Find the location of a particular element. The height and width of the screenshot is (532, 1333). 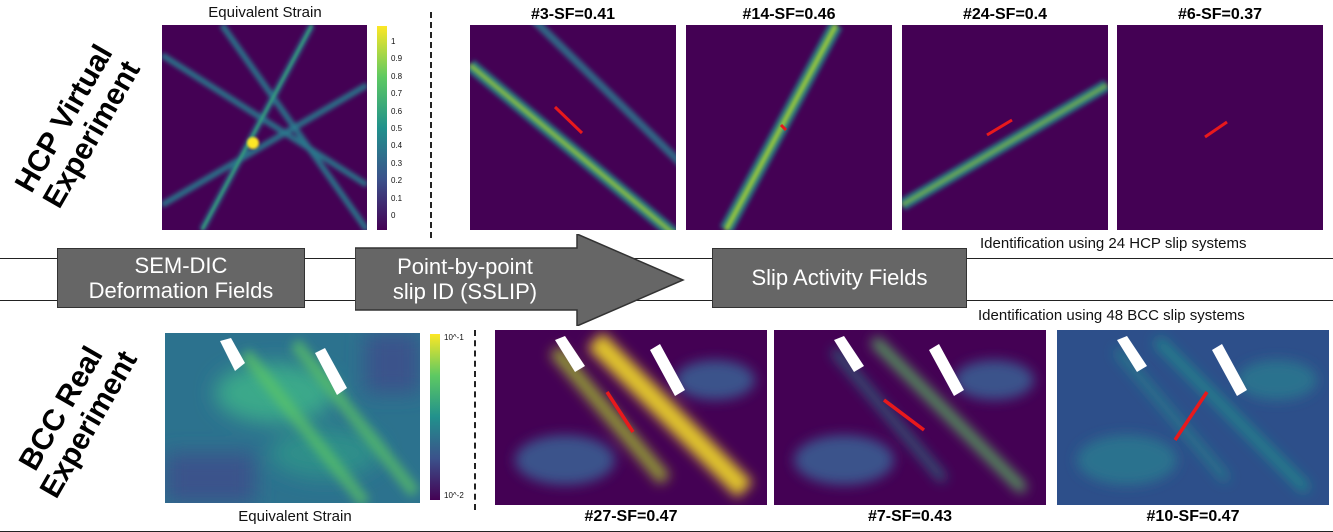

hcp-colorbar-tick: 1 is located at coordinates (393, 41).